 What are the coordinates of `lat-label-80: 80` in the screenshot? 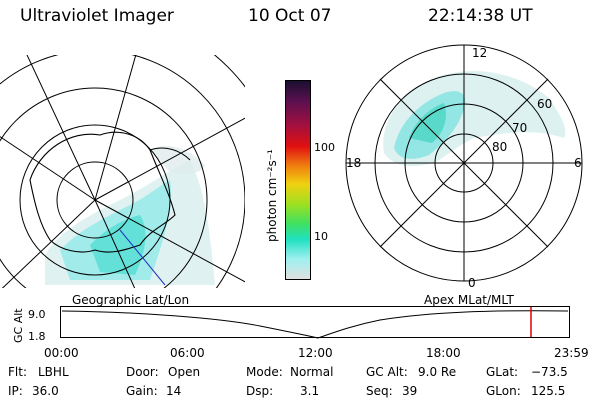 It's located at (500, 147).